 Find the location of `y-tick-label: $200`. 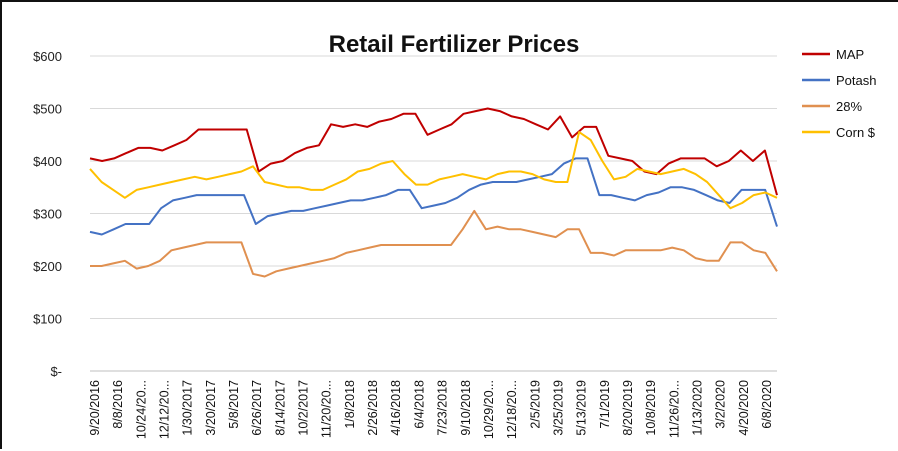

y-tick-label: $200 is located at coordinates (47, 266).